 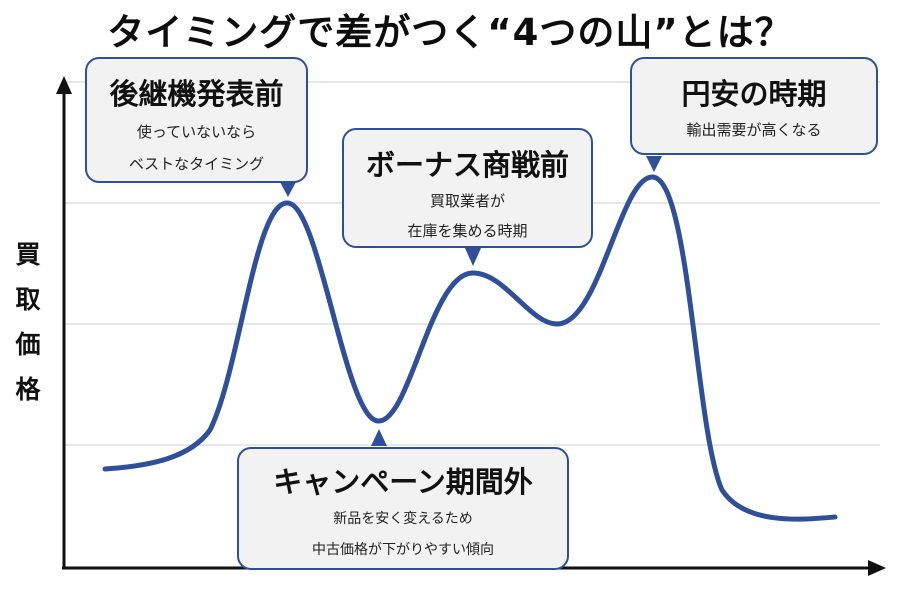 What do you see at coordinates (28, 254) in the screenshot?
I see `y-axis-label-char: 買` at bounding box center [28, 254].